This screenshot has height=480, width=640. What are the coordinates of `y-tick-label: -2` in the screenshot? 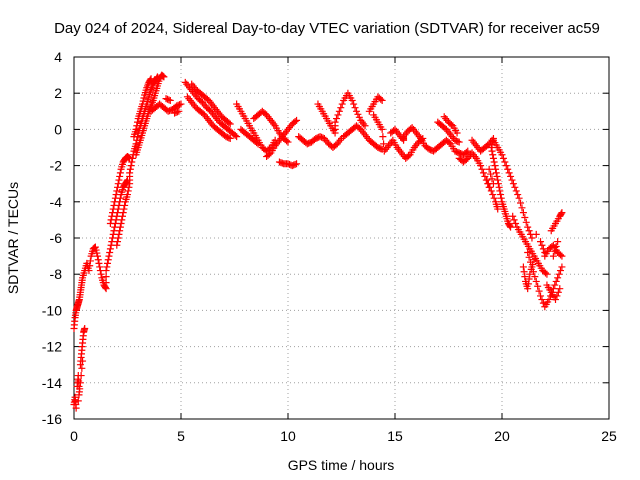 It's located at (56, 166).